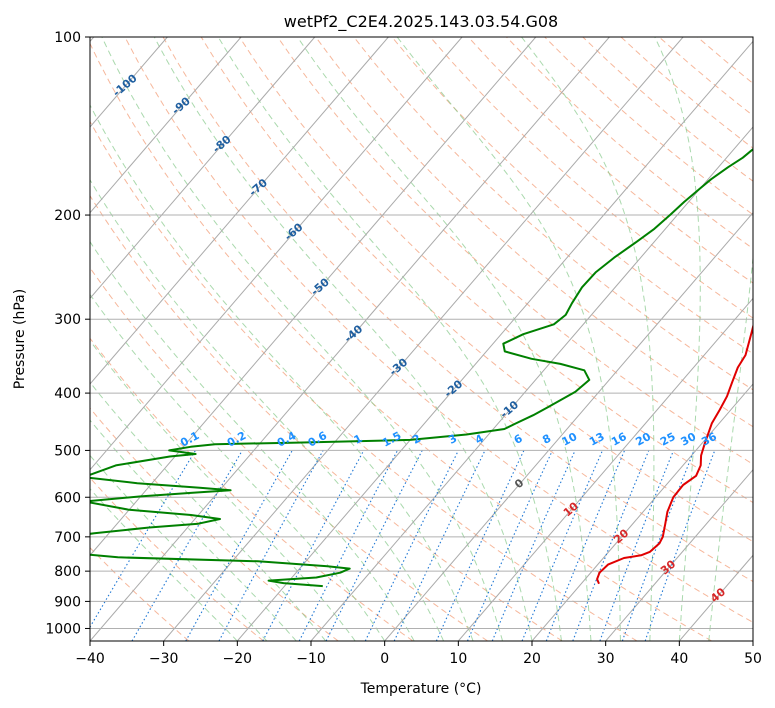 The height and width of the screenshot is (708, 775). Describe the element at coordinates (384, 659) in the screenshot. I see `x-tick-label: 0` at that location.